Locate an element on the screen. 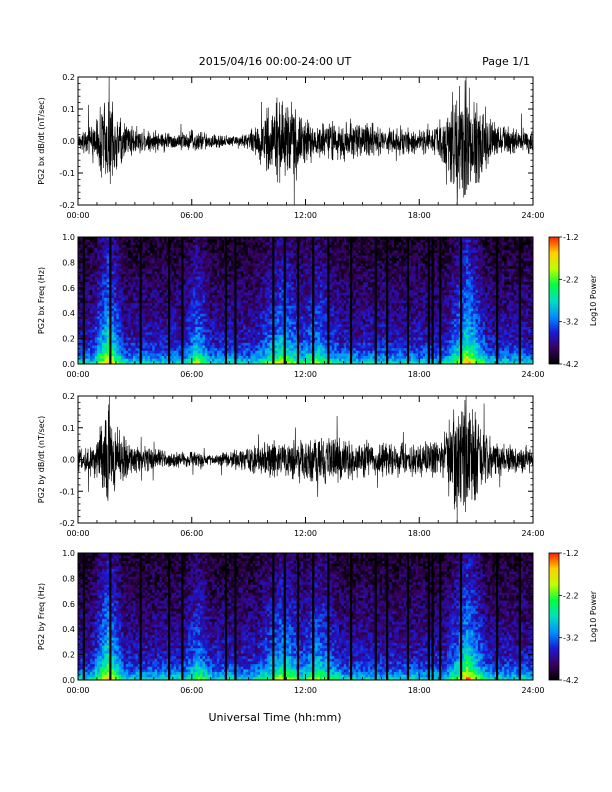  y-axis-label: PG2 by dB/dt (nT/sec) is located at coordinates (41, 459).